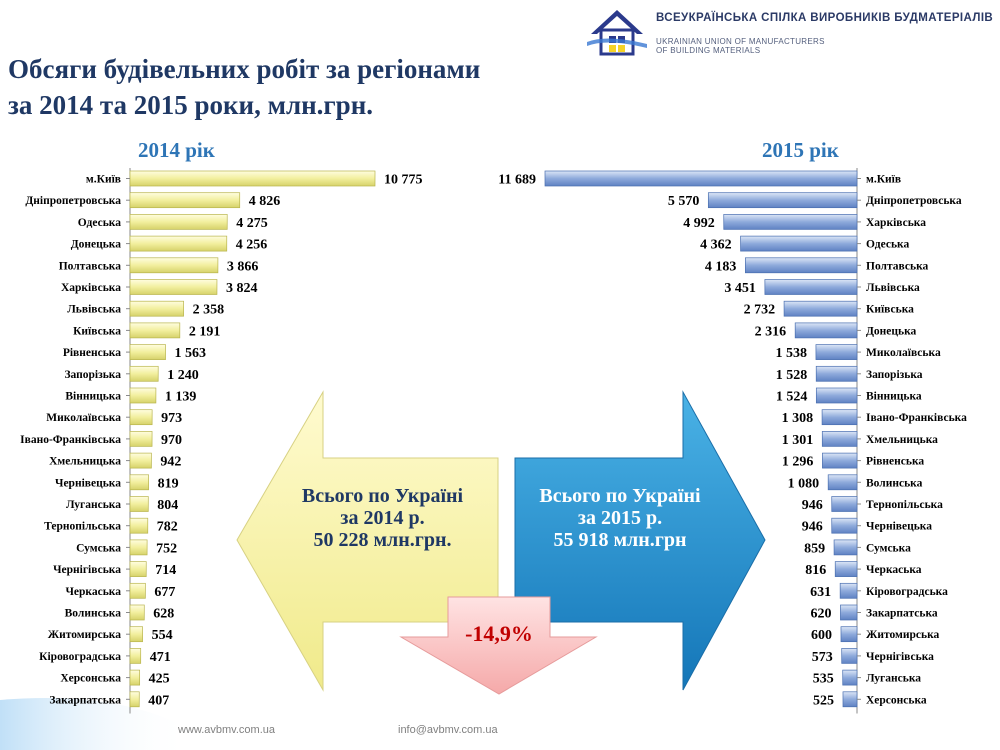 The width and height of the screenshot is (1000, 750). Describe the element at coordinates (771, 331) in the screenshot. I see `data-label-2015-7: 2 316` at that location.